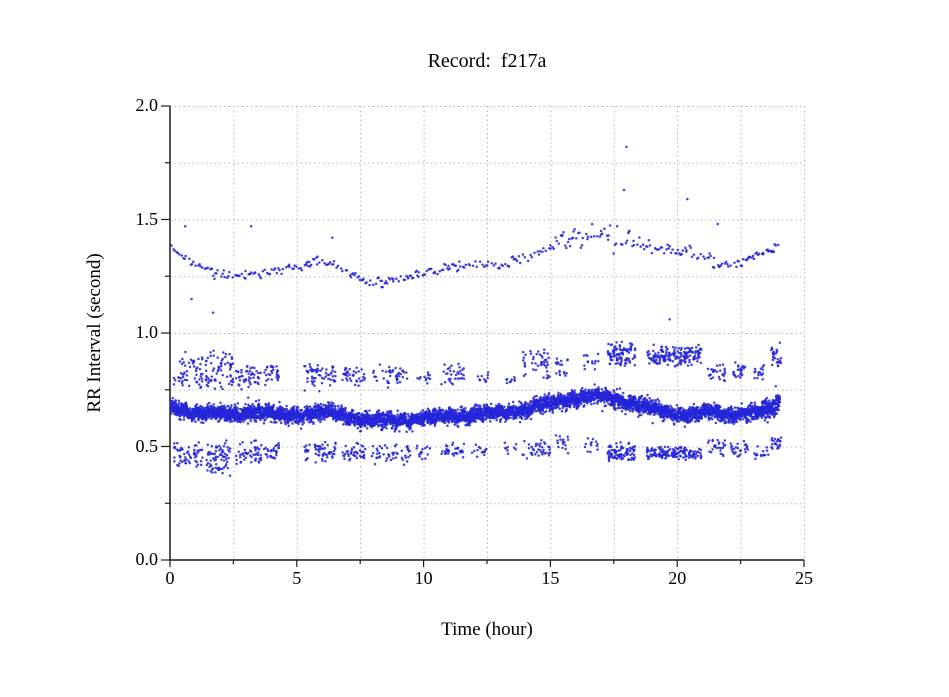 Image resolution: width=949 pixels, height=697 pixels. What do you see at coordinates (487, 629) in the screenshot?
I see `x-axis-label: Time (hour)` at bounding box center [487, 629].